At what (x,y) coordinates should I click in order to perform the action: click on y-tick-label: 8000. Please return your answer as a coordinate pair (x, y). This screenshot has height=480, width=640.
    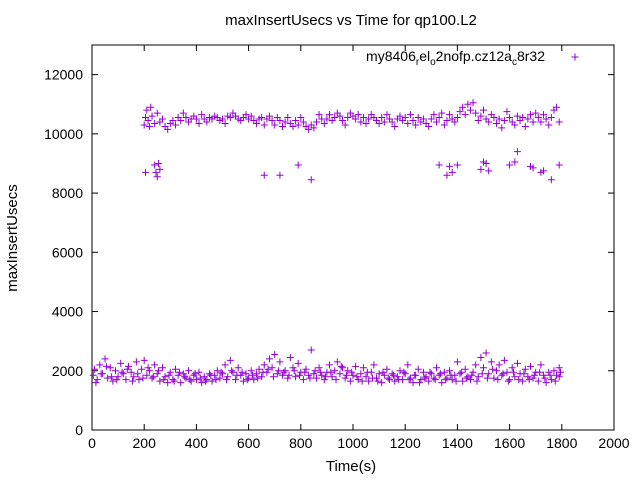
    Looking at the image, I should click on (67, 193).